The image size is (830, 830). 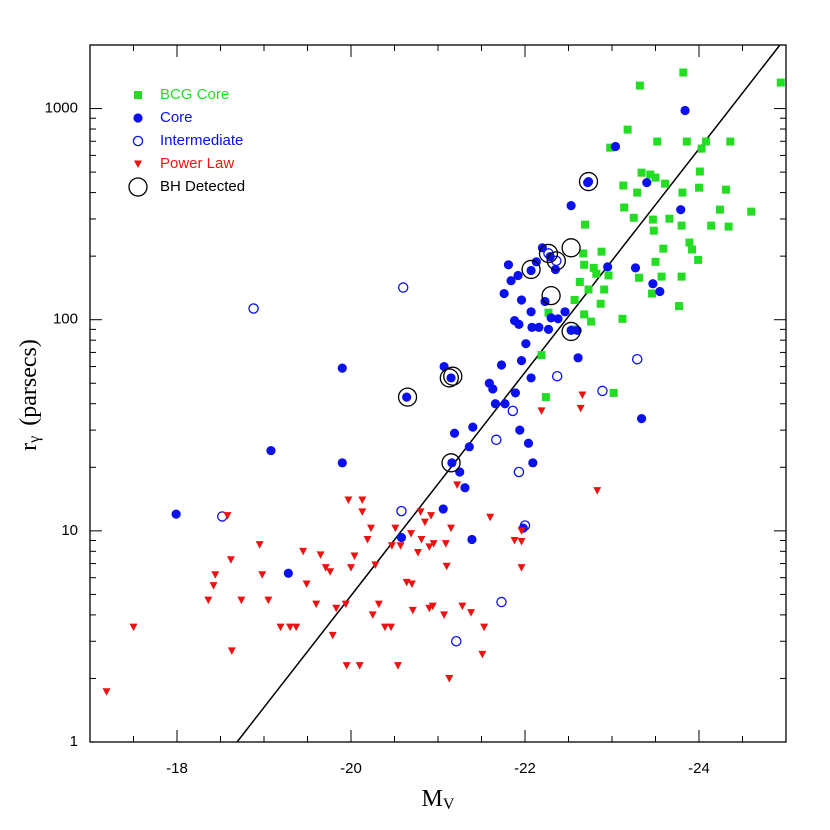 I want to click on y-axis-label-unit: (parsecs), so click(x=29, y=382).